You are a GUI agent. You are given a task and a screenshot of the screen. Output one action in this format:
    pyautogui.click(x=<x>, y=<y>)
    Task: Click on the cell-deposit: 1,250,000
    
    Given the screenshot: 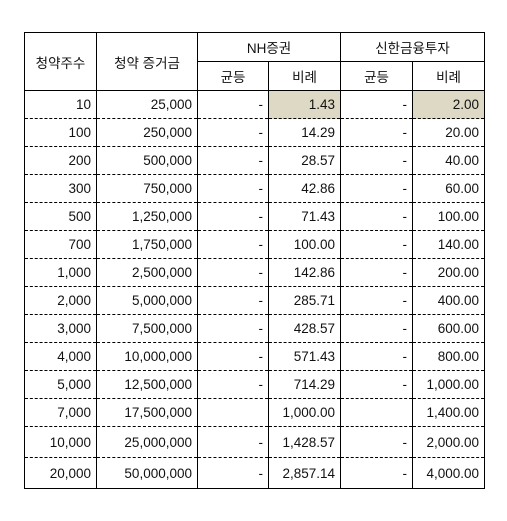 What is the action you would take?
    pyautogui.click(x=147, y=216)
    